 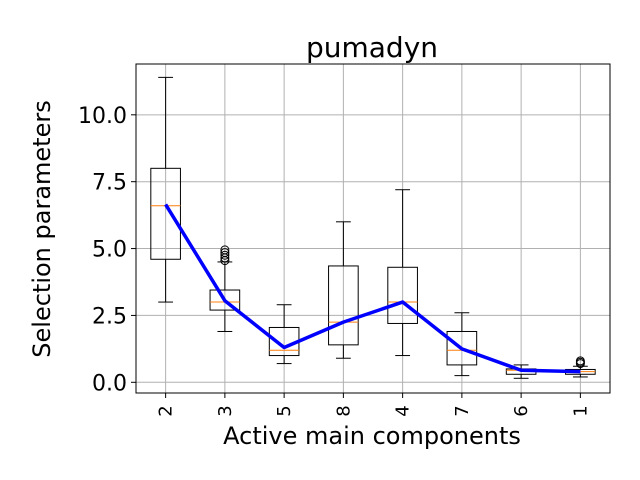 I want to click on y-tick-label: 2.5, so click(x=109, y=316).